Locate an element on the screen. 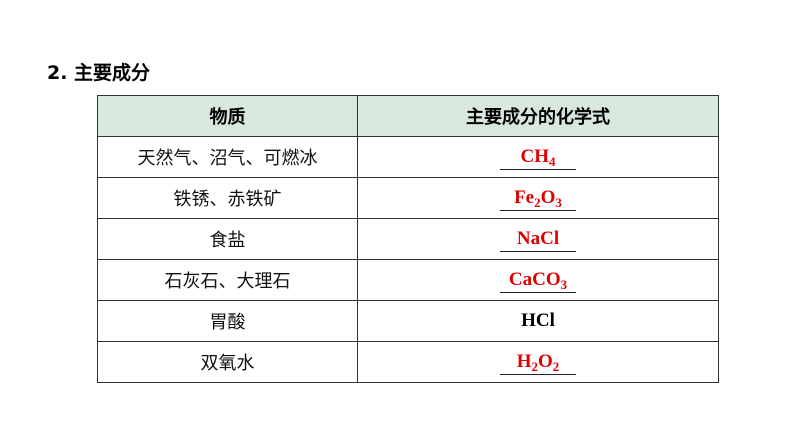  formula-text: CaCO is located at coordinates (534, 279).